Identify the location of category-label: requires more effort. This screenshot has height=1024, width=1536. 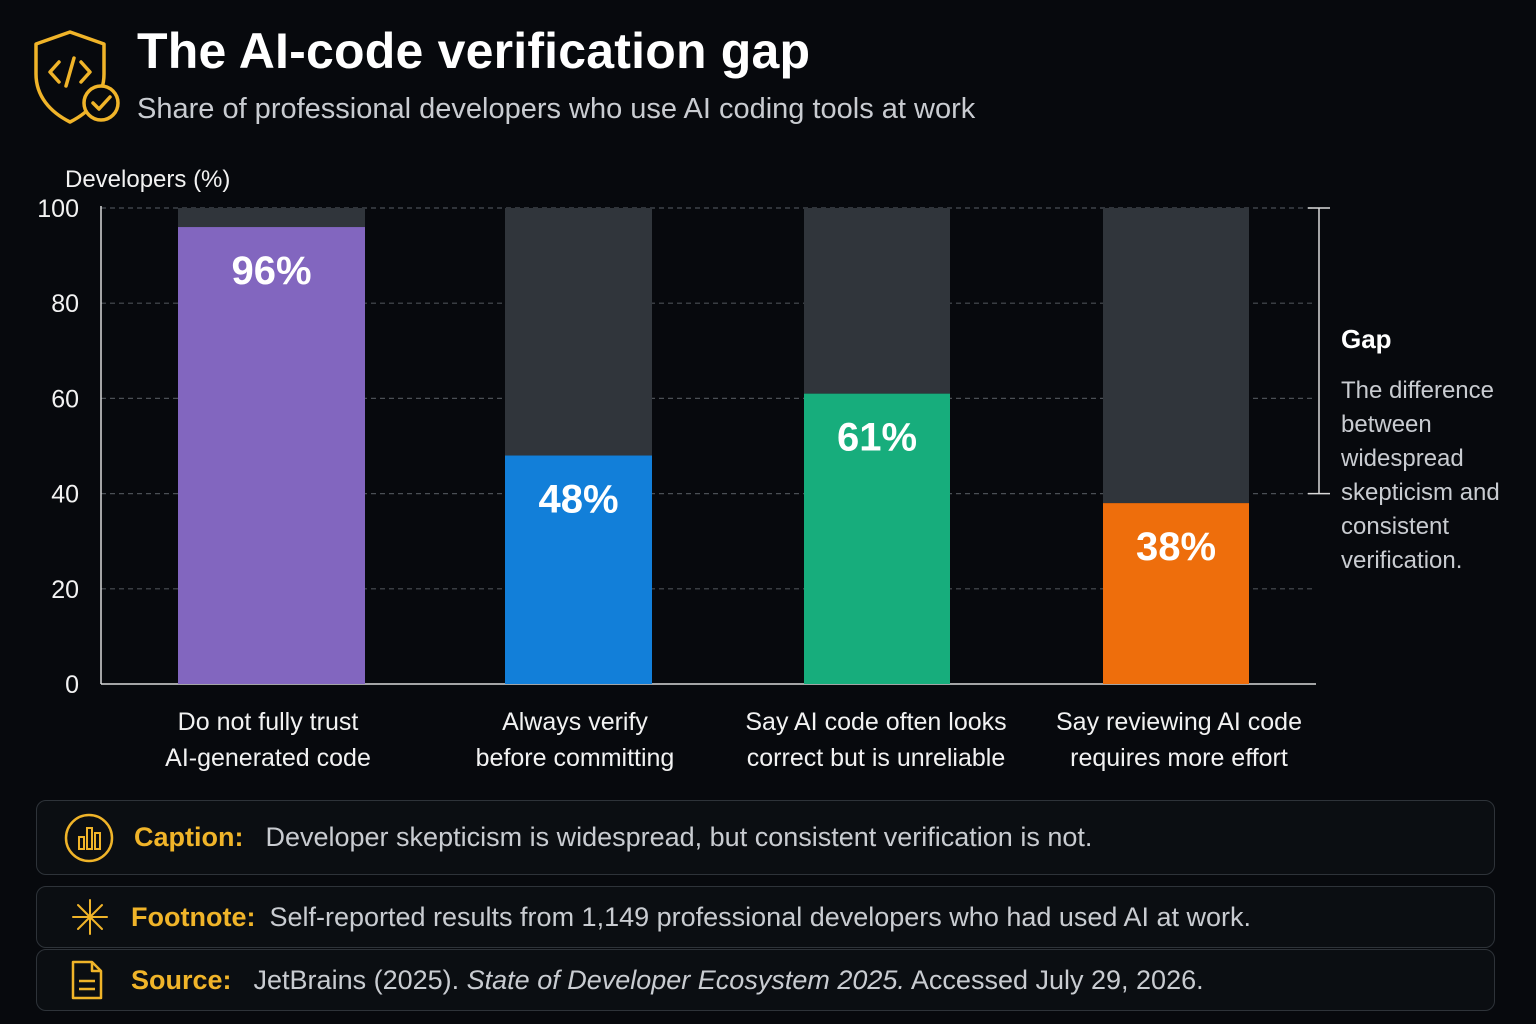
(1179, 758).